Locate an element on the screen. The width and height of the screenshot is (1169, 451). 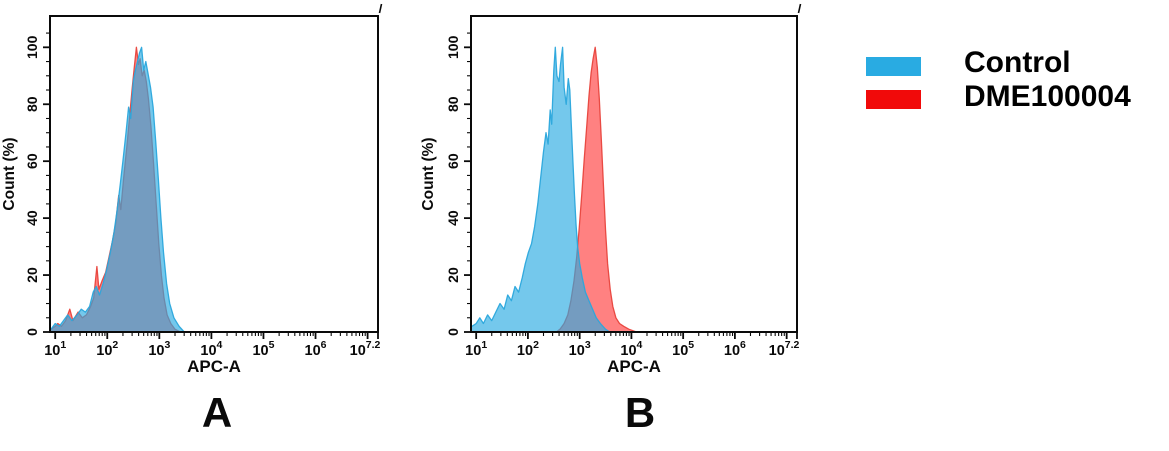
panel-label-b: B is located at coordinates (640, 412).